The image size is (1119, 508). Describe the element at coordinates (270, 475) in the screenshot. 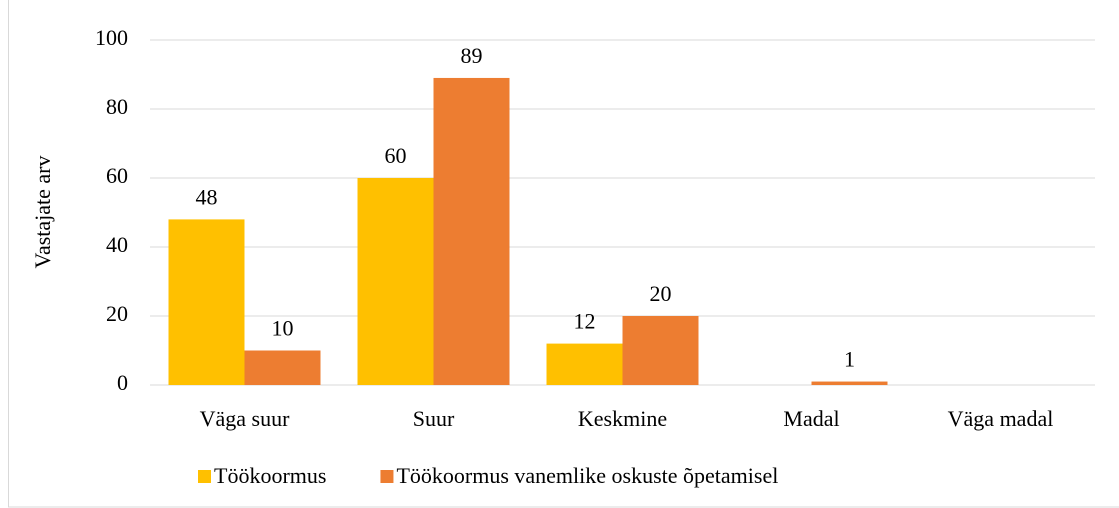

I see `legend-label: Töökoormus` at that location.